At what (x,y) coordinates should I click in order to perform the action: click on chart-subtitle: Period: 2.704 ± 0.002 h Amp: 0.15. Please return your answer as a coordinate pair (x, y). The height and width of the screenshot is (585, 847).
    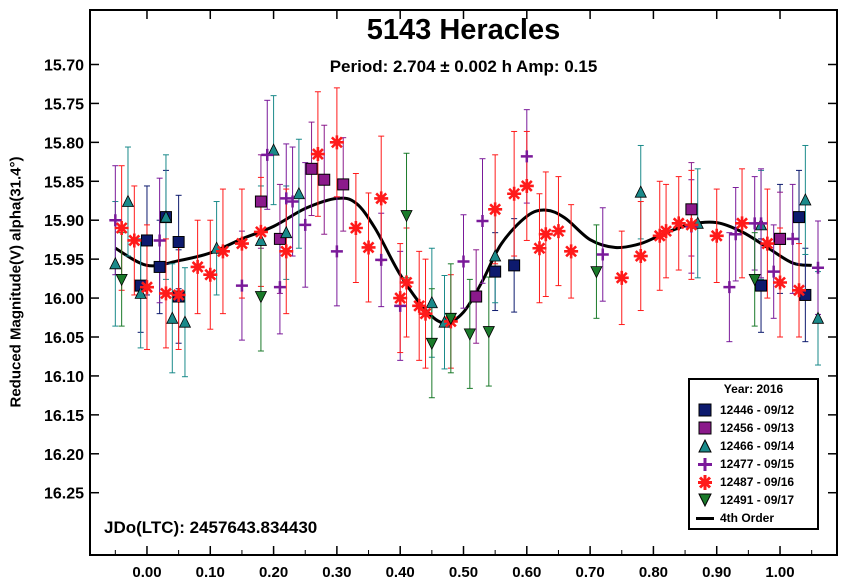
    Looking at the image, I should click on (463, 66).